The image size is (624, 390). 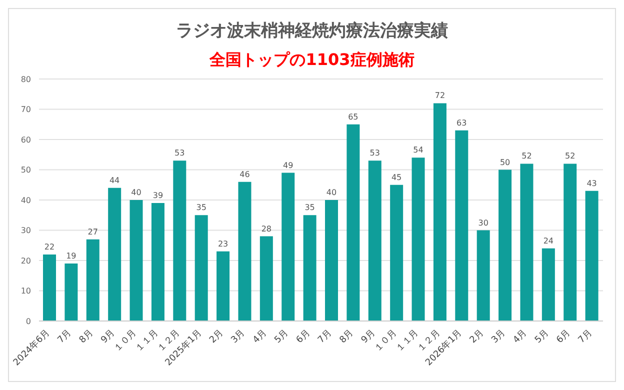 What do you see at coordinates (245, 174) in the screenshot?
I see `data-label: 46` at bounding box center [245, 174].